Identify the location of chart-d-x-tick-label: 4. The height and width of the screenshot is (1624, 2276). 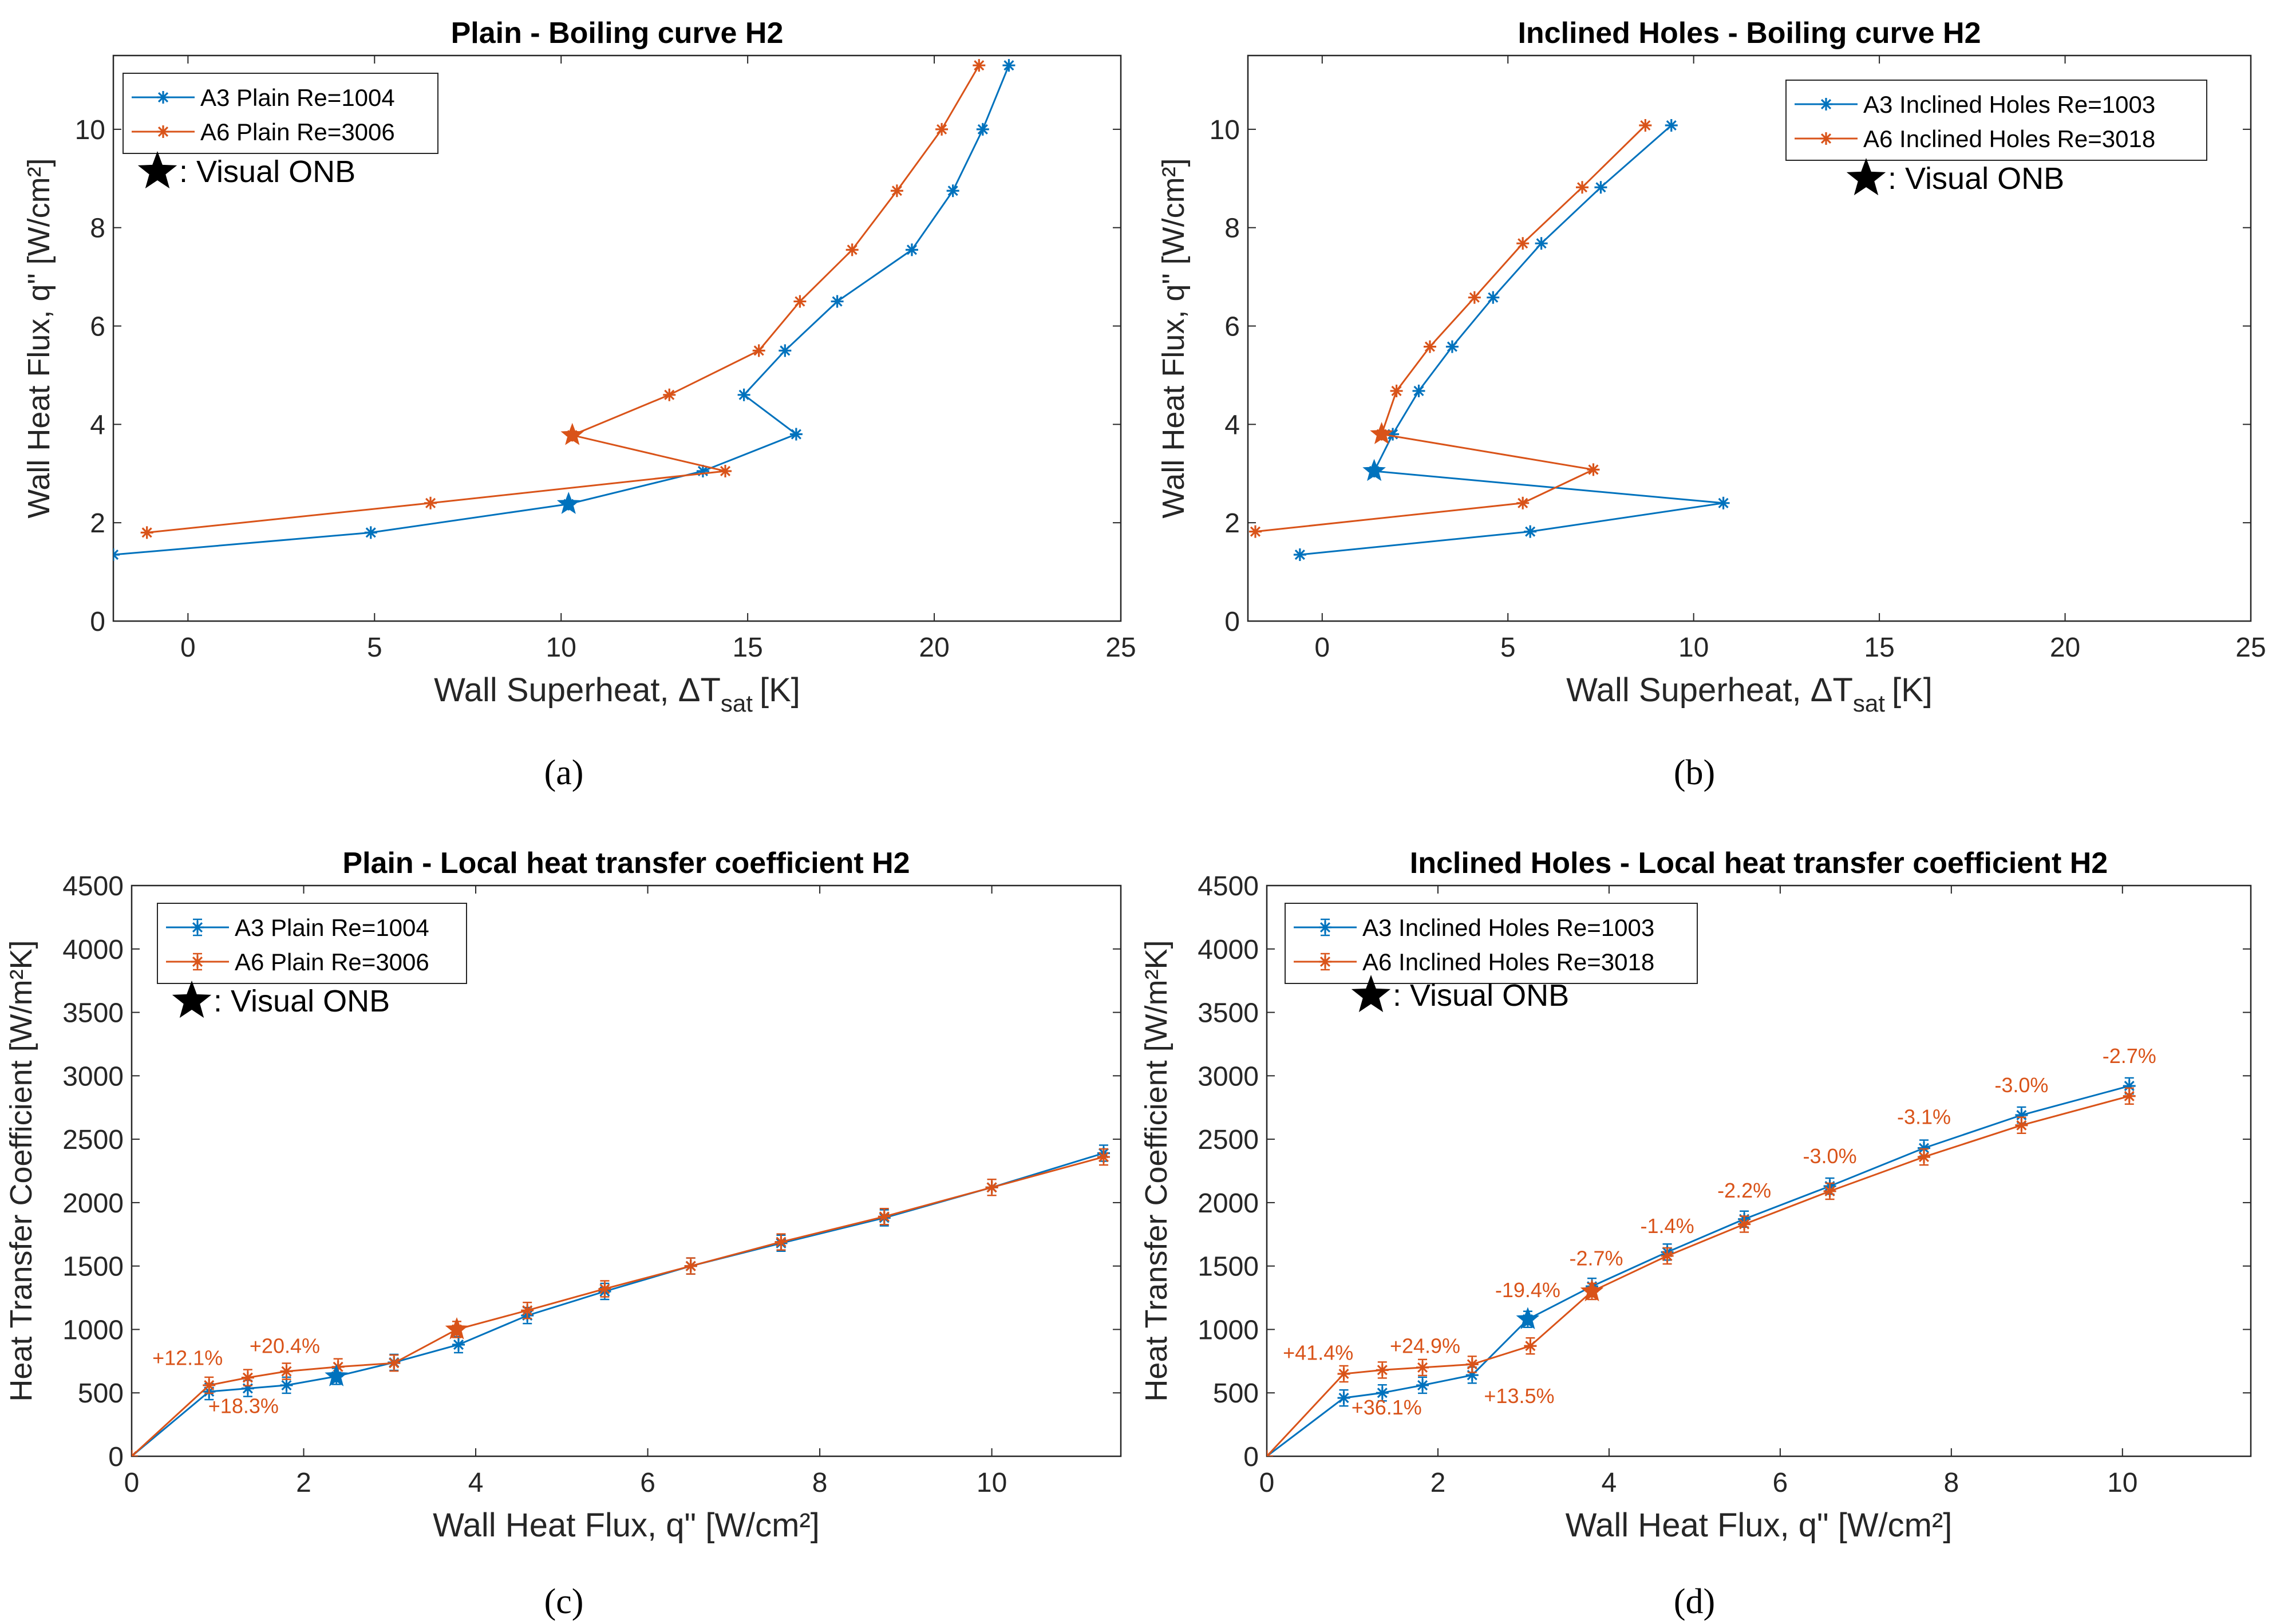
(1609, 1483).